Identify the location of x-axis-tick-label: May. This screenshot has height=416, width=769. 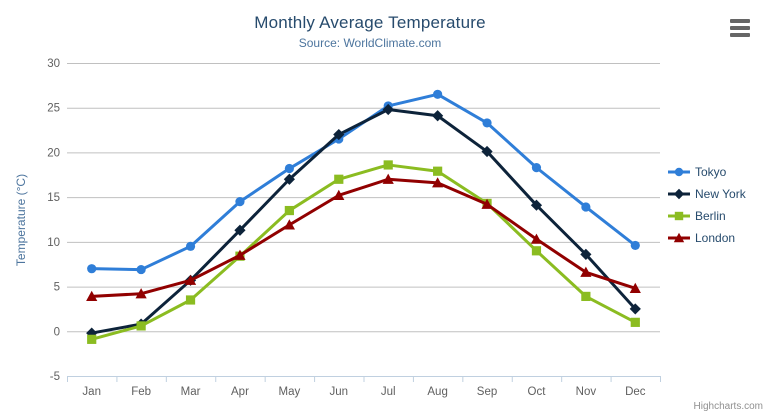
(290, 392).